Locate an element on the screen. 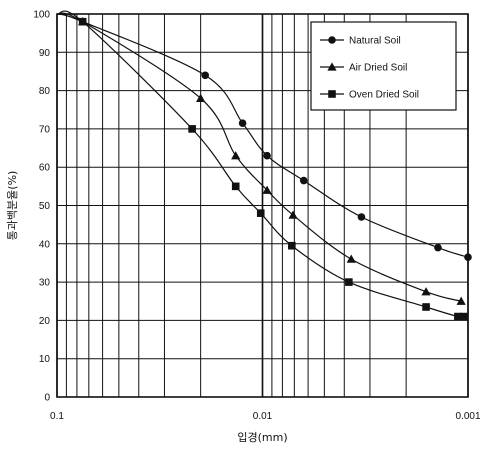 This screenshot has height=451, width=484. legend-label: Oven Dried Soil is located at coordinates (384, 95).